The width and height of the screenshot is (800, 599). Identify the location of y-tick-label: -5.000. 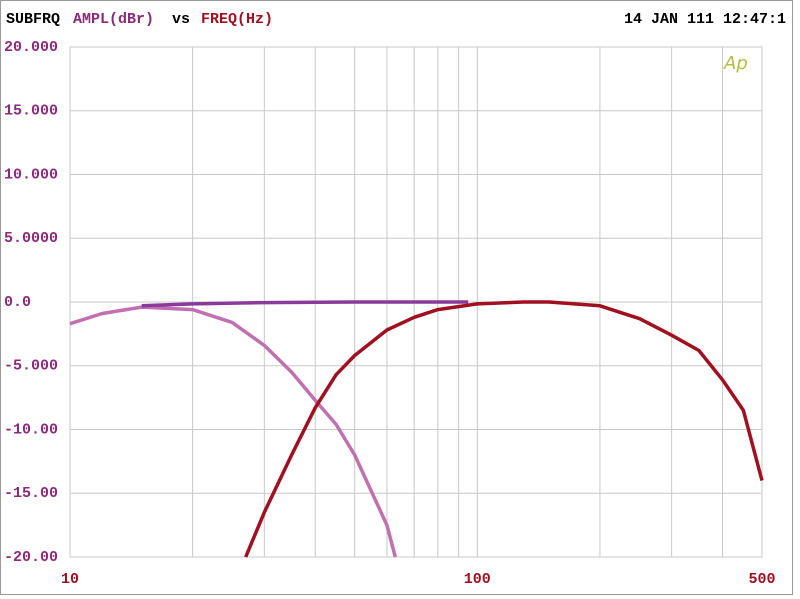
(31, 366).